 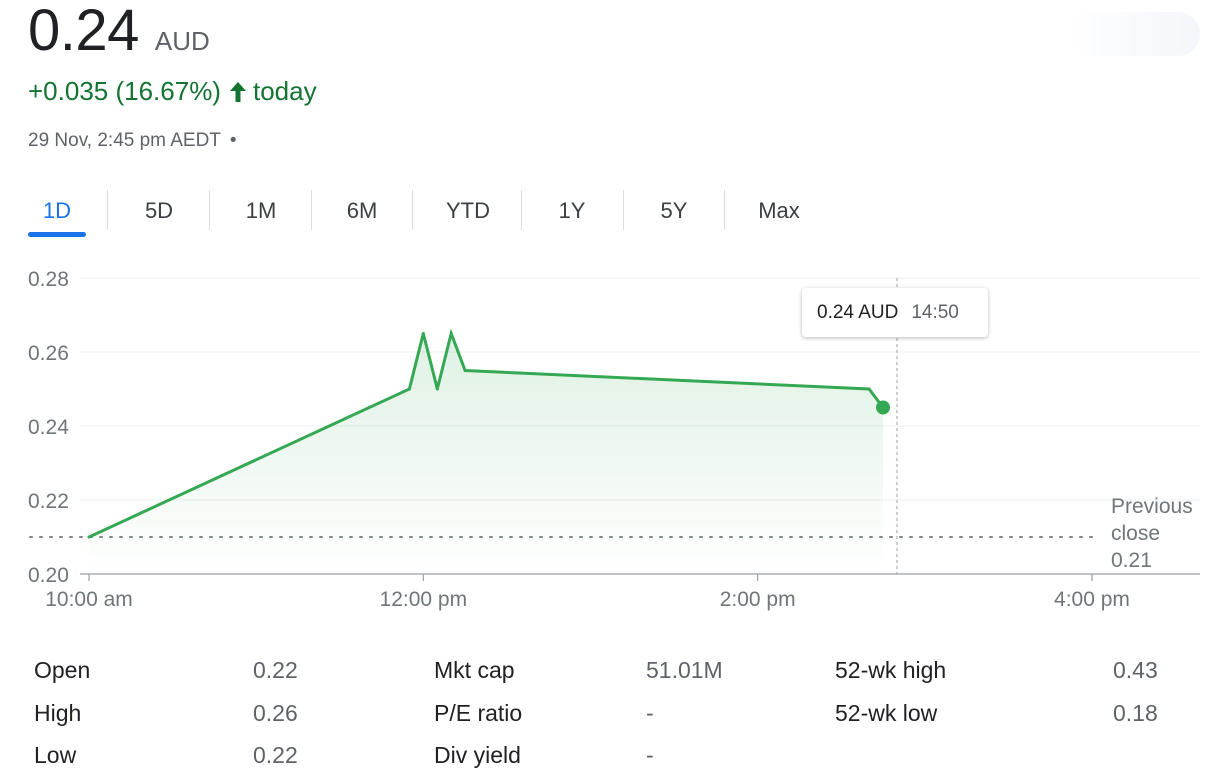 I want to click on arrow-up-icon, so click(x=238, y=92).